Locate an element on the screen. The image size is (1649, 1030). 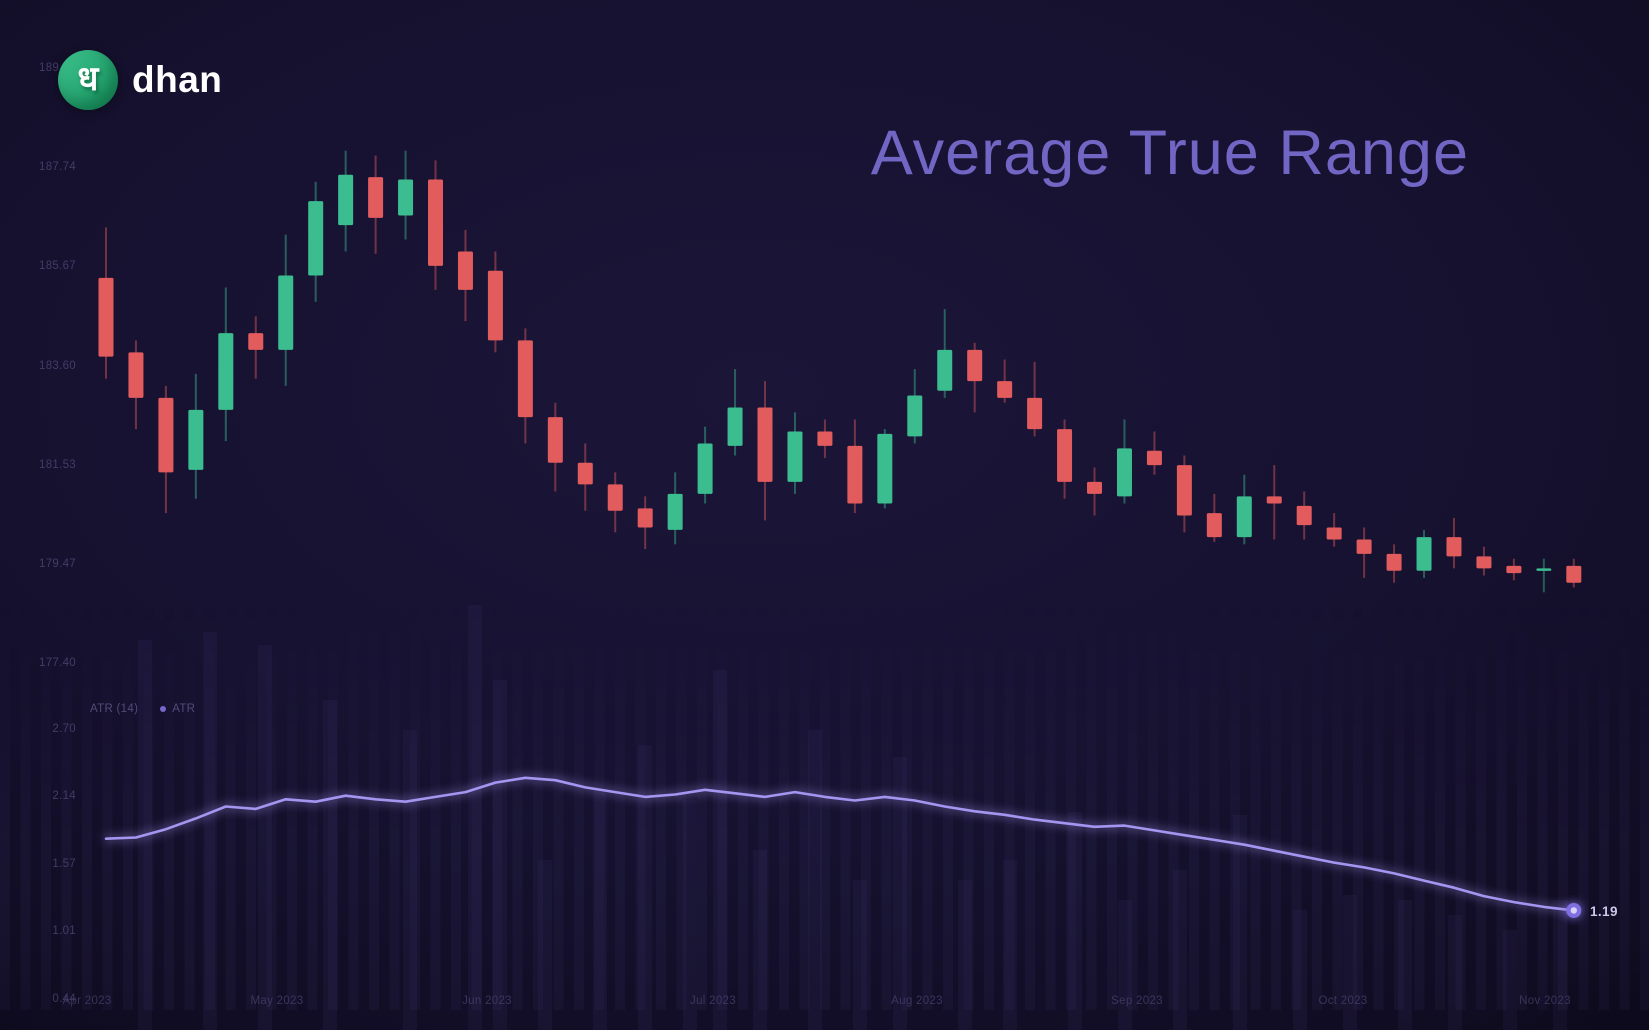
month-tick-label: Aug 2023 is located at coordinates (917, 1001).